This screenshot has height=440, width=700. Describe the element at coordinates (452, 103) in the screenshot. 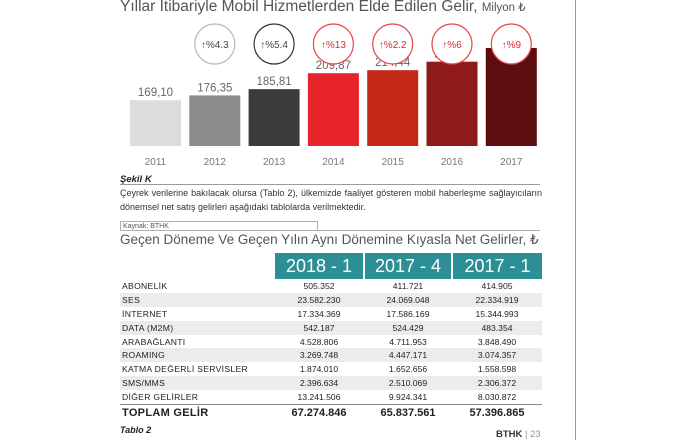

I see `bar-2016` at that location.